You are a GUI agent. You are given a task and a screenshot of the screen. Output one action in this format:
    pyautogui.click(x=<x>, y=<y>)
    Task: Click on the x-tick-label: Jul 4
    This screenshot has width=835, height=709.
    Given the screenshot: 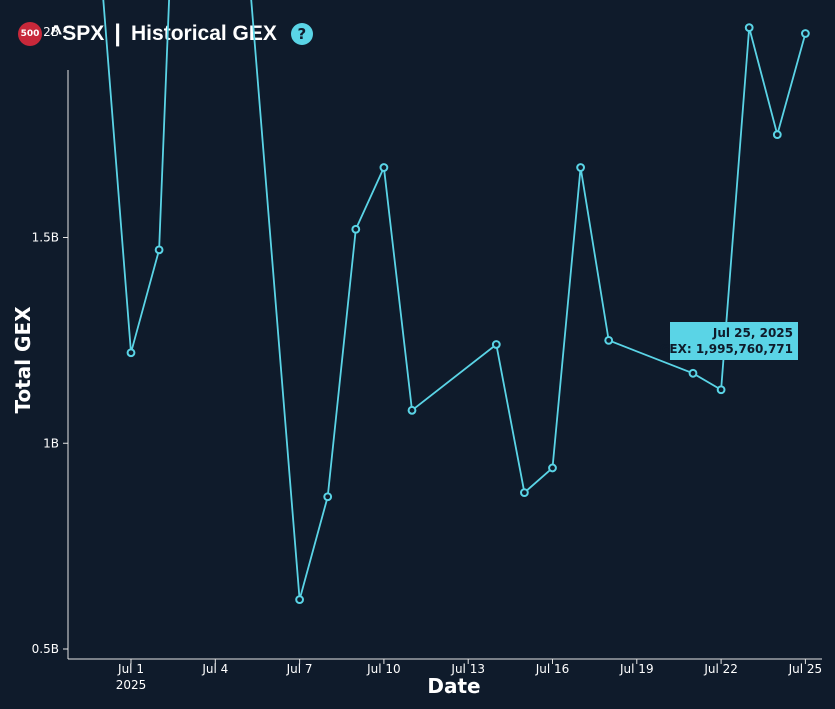 What is the action you would take?
    pyautogui.click(x=214, y=669)
    